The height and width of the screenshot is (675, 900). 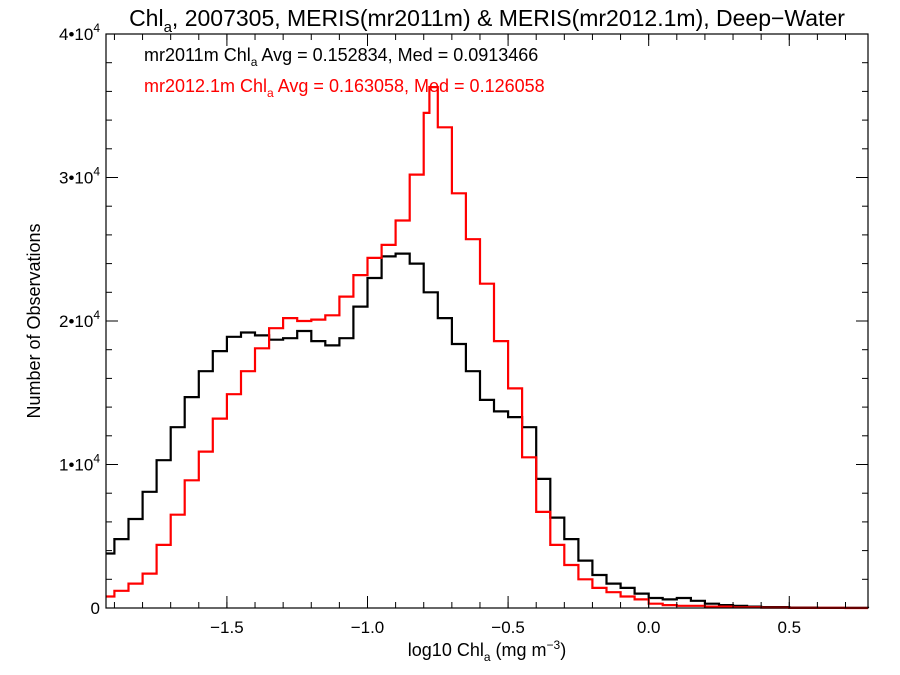 What do you see at coordinates (368, 627) in the screenshot?
I see `x-tick-label: −1.0` at bounding box center [368, 627].